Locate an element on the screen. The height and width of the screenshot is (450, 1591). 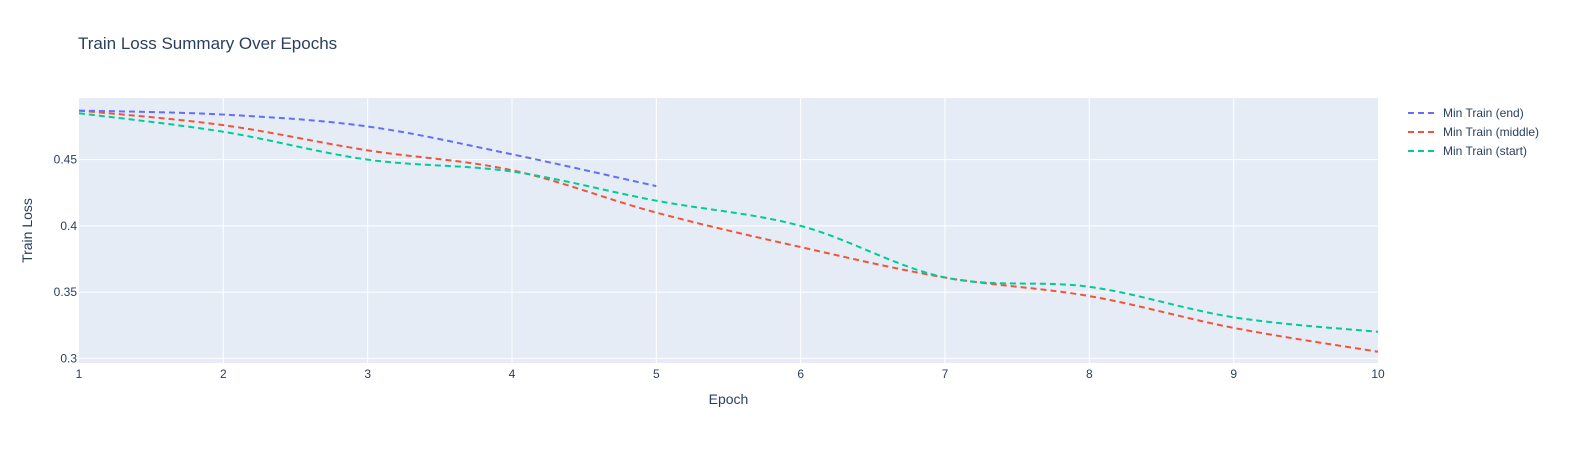
legend-item: Min Train (middle) is located at coordinates (1473, 132).